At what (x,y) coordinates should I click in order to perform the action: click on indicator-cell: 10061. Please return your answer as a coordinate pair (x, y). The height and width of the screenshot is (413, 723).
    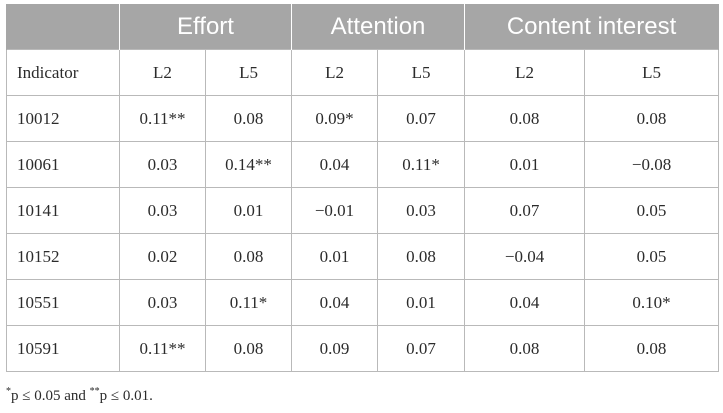
    Looking at the image, I should click on (63, 164).